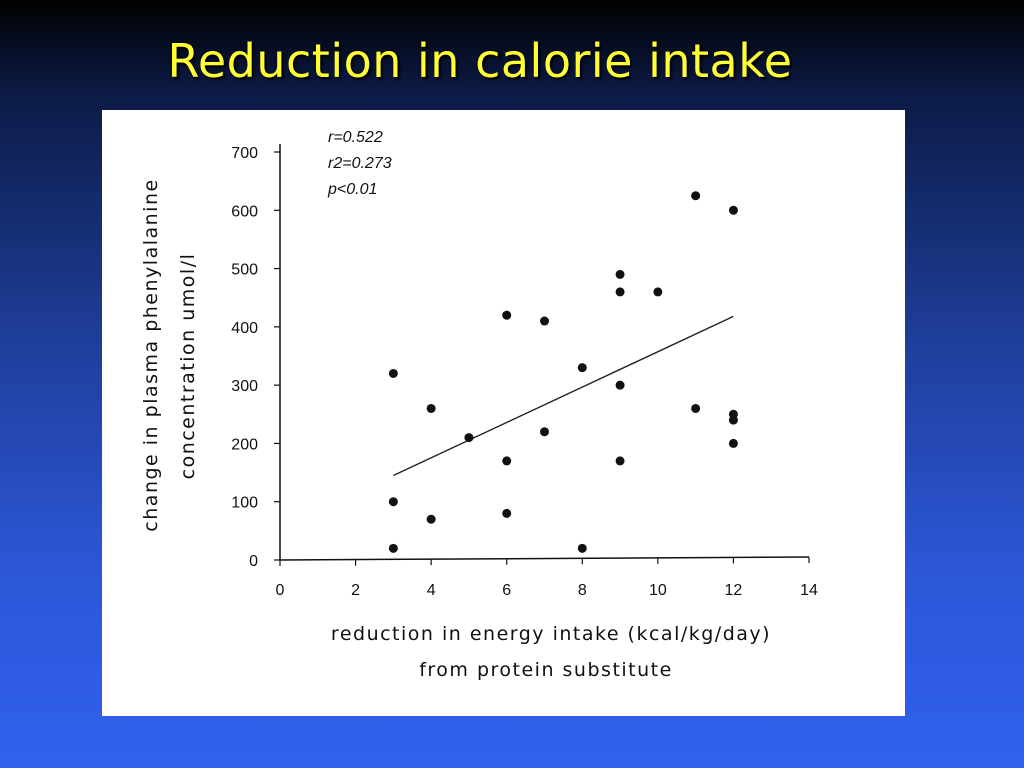 The image size is (1024, 768). What do you see at coordinates (280, 590) in the screenshot?
I see `x-tick-label: 0` at bounding box center [280, 590].